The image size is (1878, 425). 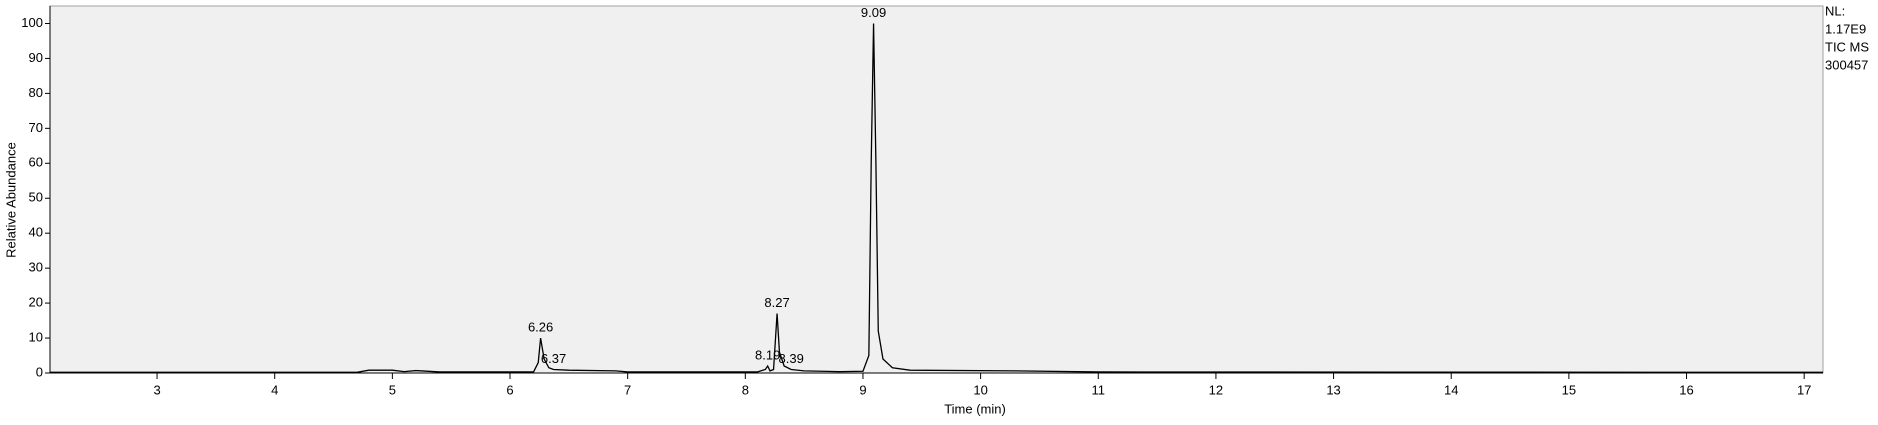 I want to click on x-tick-label: 7, so click(x=627, y=389).